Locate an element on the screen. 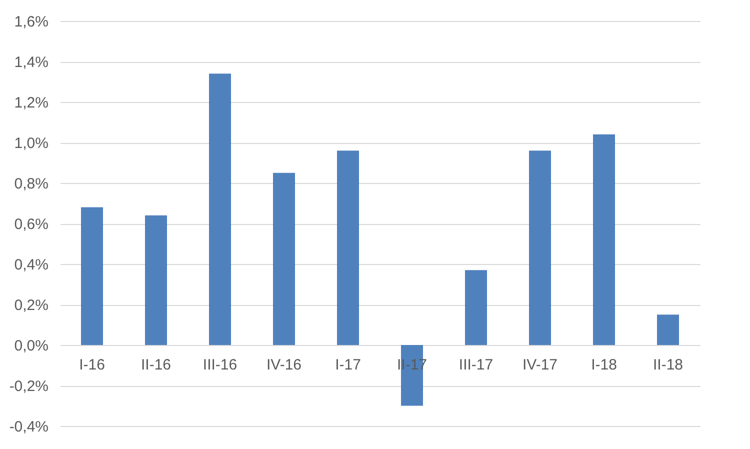 The image size is (750, 449). y-tick-label: 1,0% is located at coordinates (31, 143).